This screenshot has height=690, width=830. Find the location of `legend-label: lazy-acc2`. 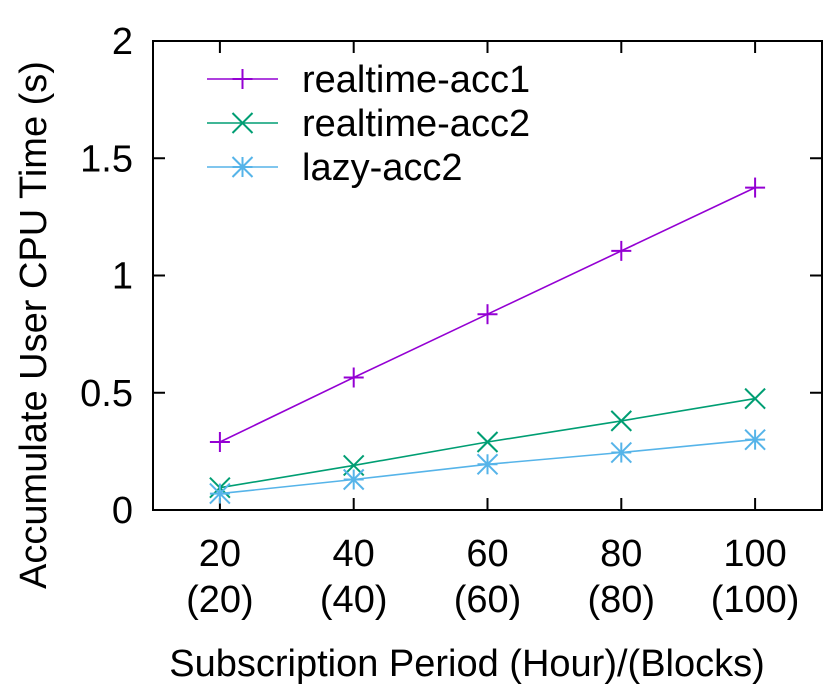

legend-label: lazy-acc2 is located at coordinates (382, 168).